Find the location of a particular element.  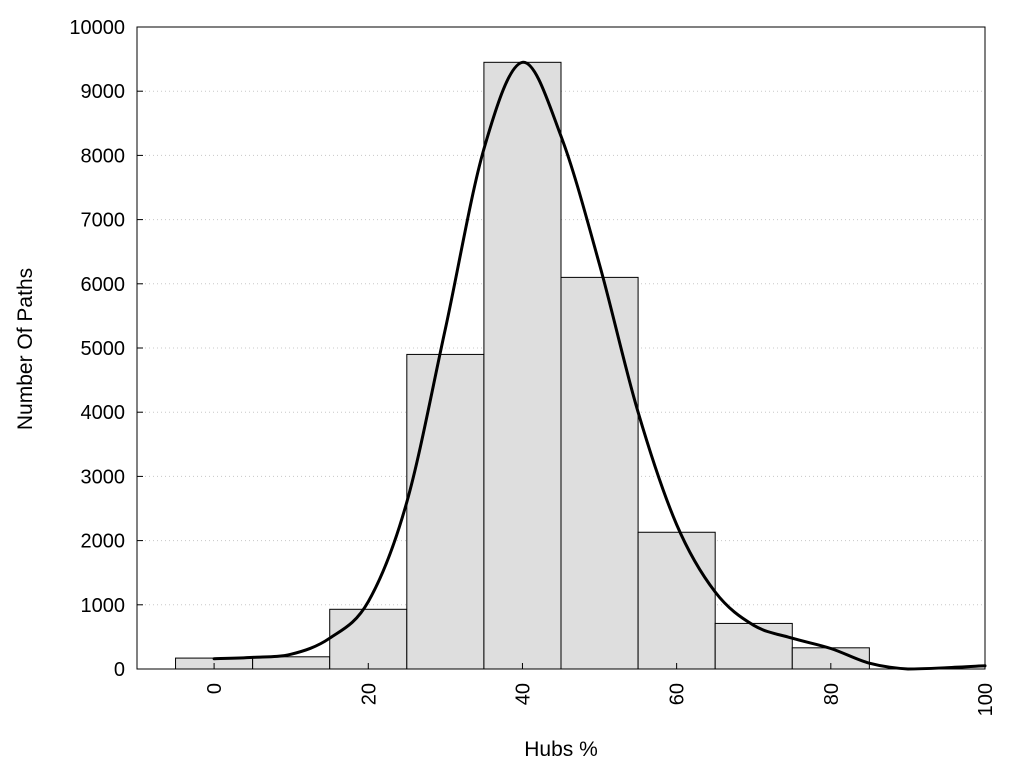

y-tick-label: 3000 is located at coordinates (103, 477).